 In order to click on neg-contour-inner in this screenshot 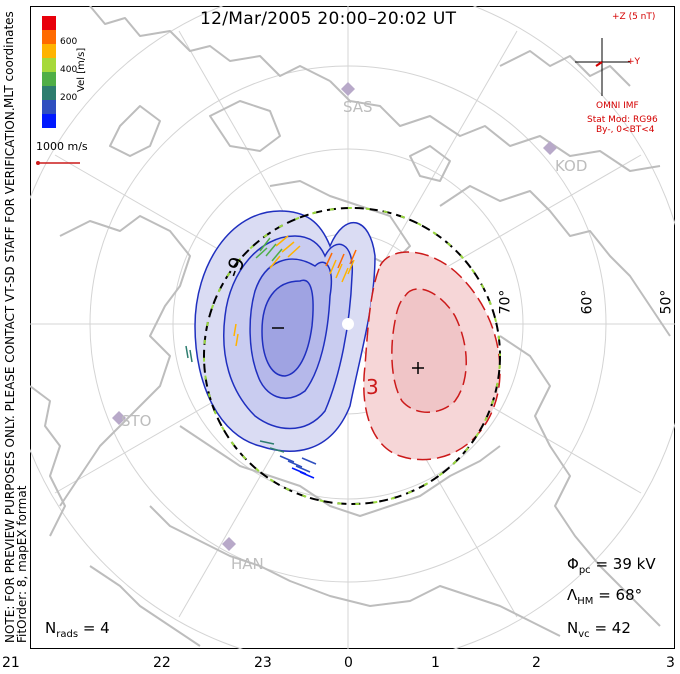, I will do `click(287, 328)`.